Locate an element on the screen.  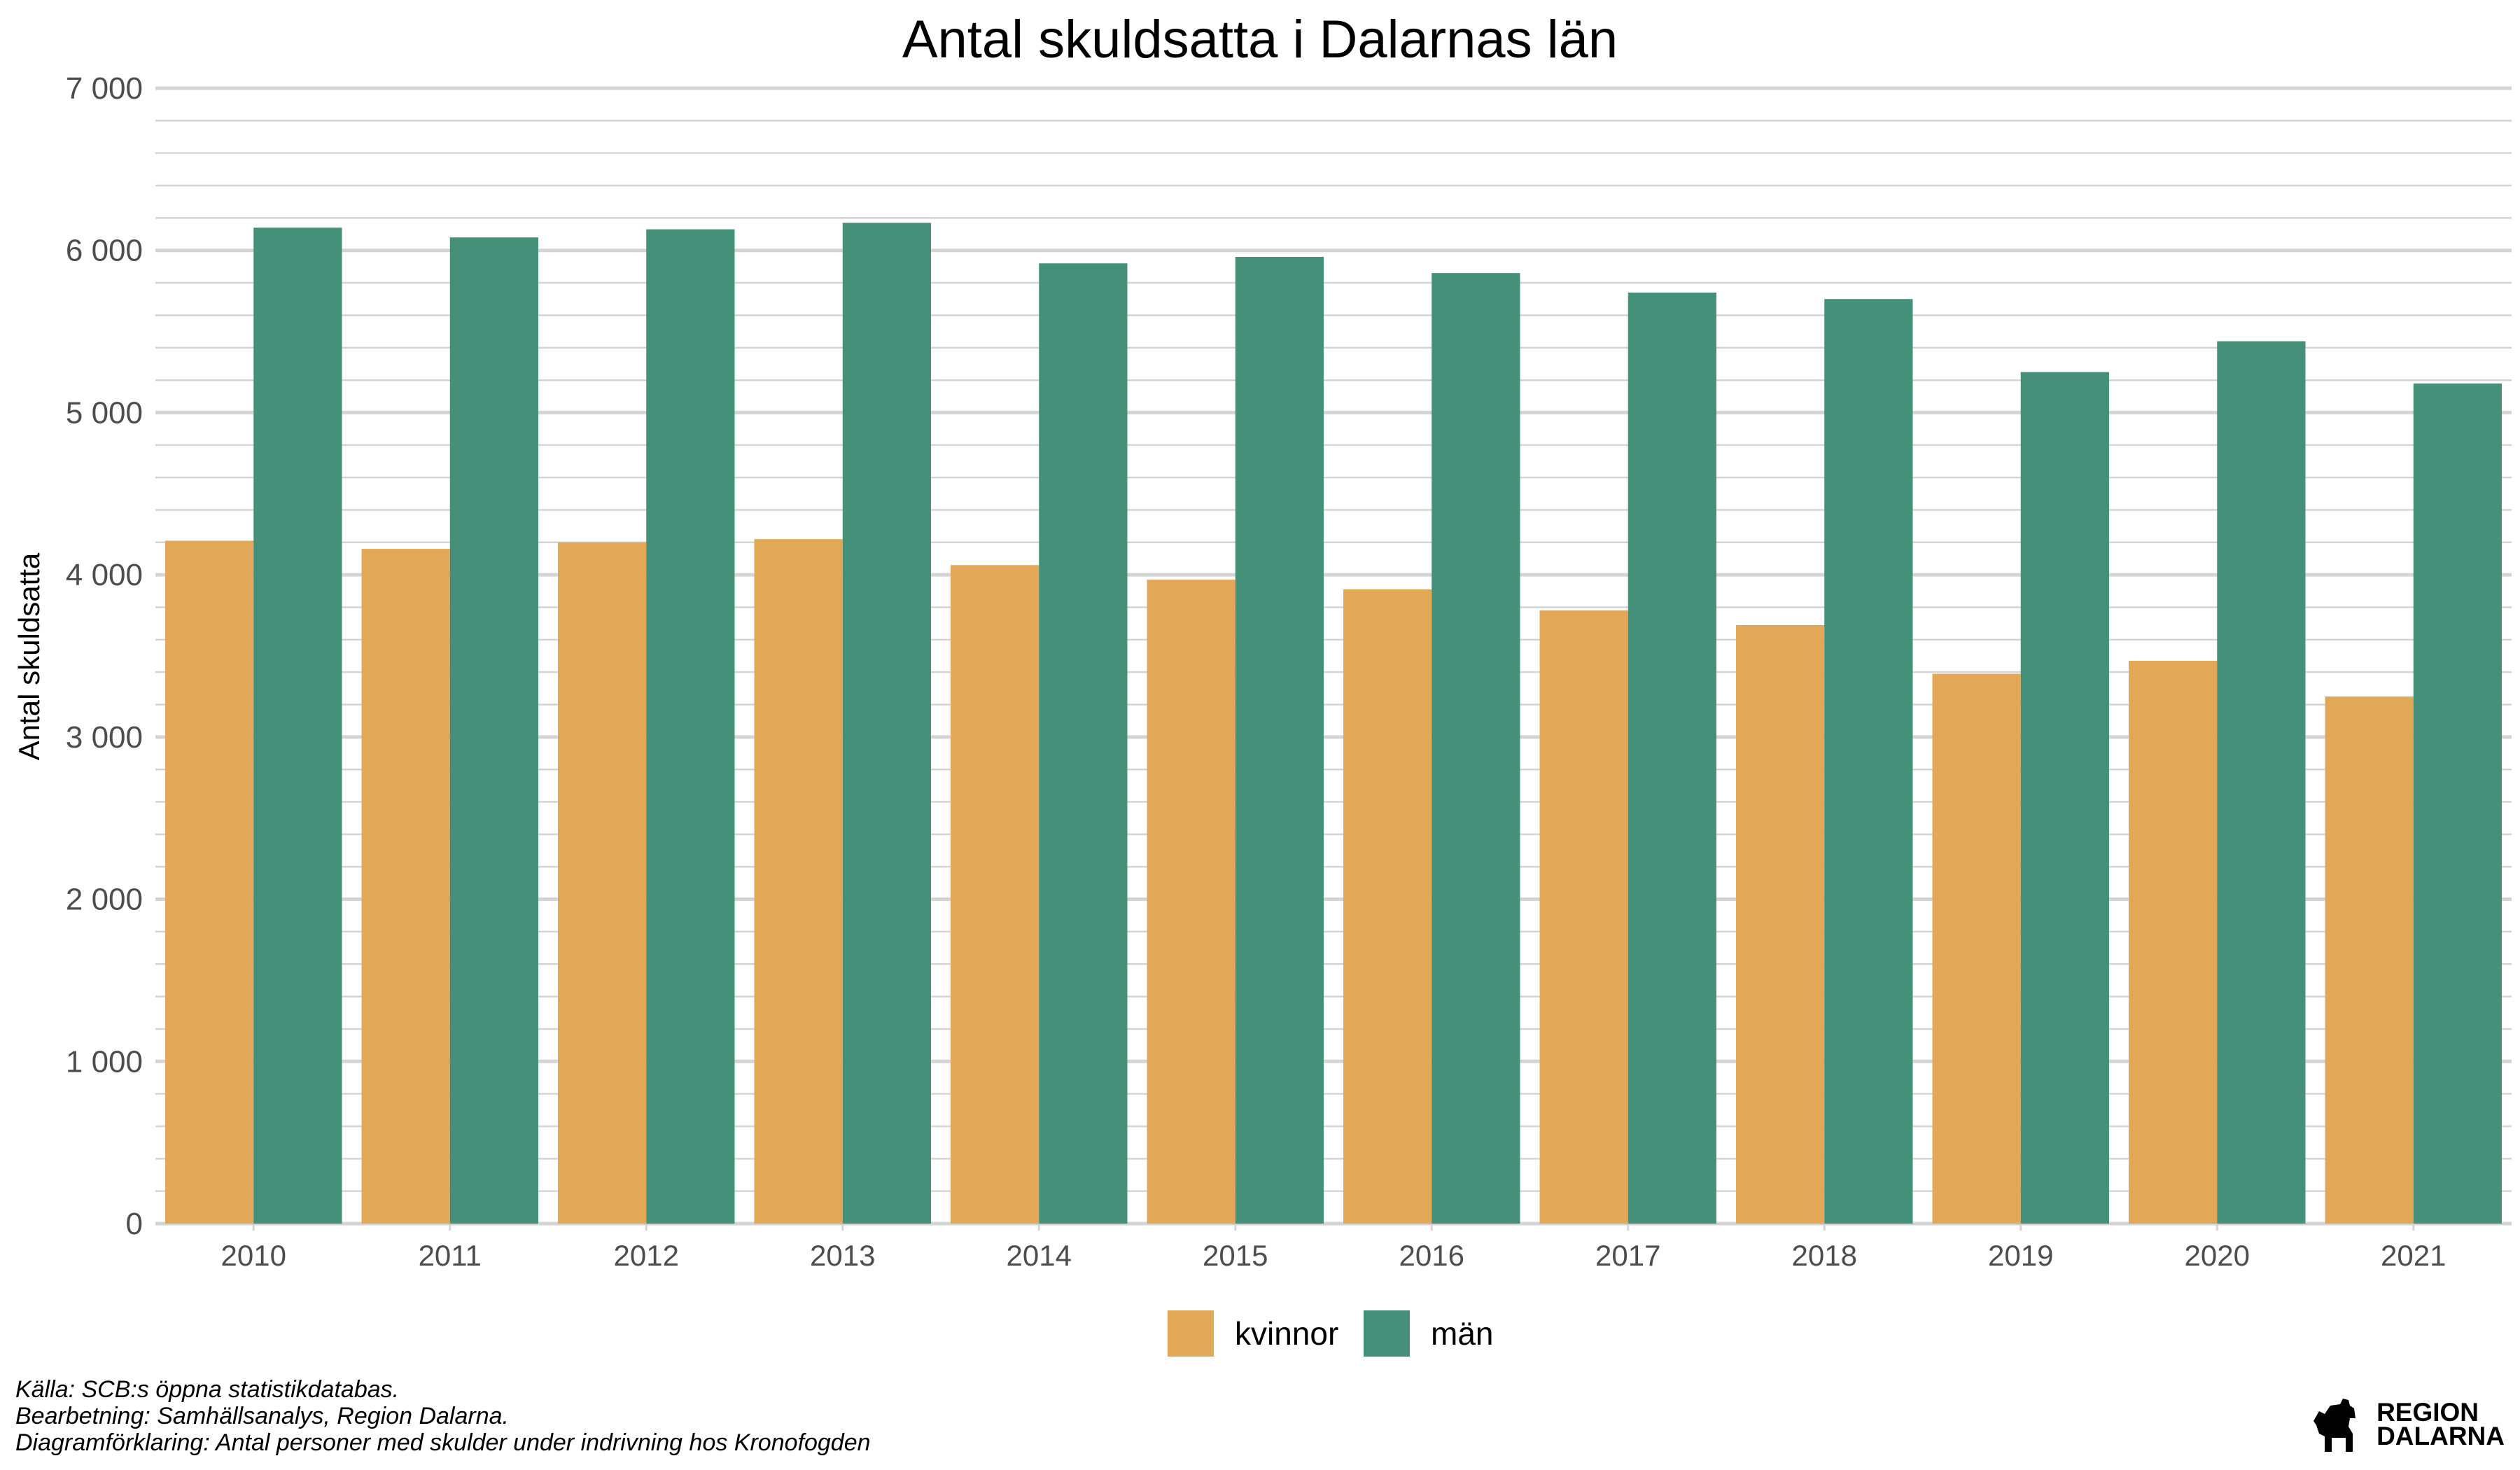
legend-label-män: män is located at coordinates (1462, 1333).